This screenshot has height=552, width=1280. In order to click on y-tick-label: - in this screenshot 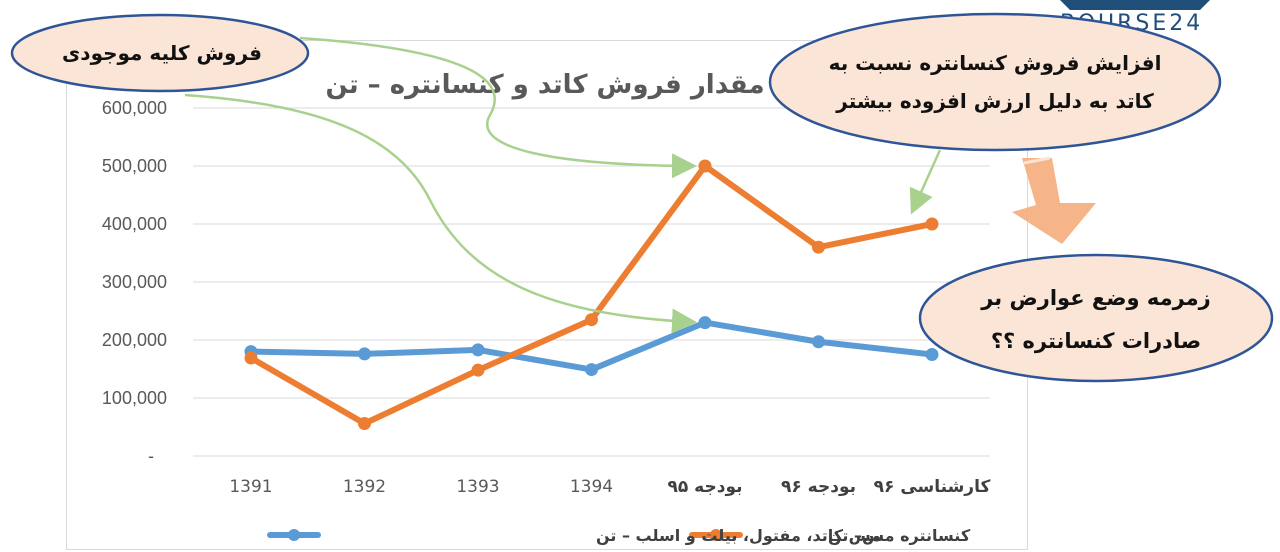, I will do `click(151, 456)`.